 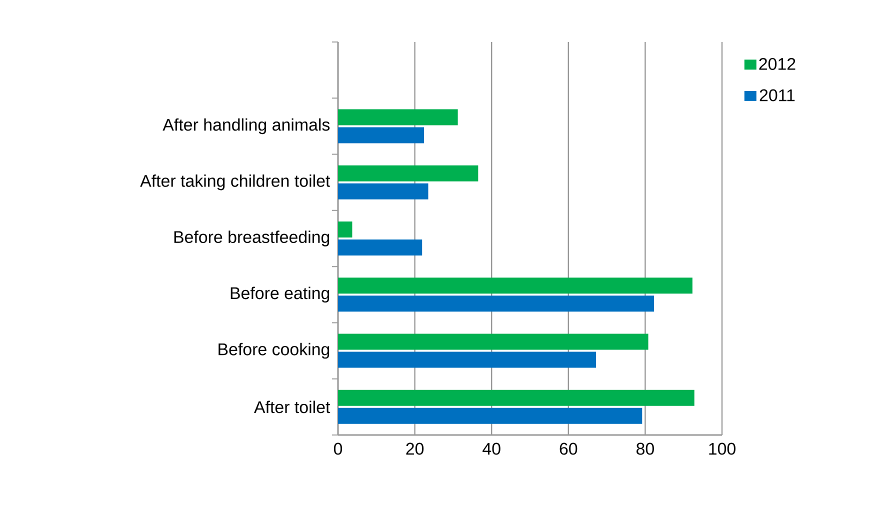 I want to click on x-tick-label: 60, so click(x=569, y=448).